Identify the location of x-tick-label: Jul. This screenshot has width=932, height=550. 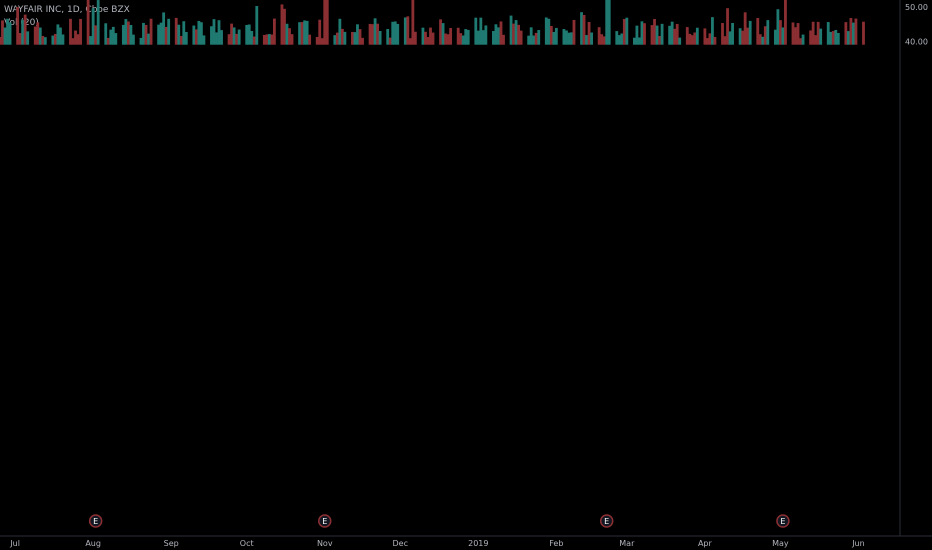
(14, 543).